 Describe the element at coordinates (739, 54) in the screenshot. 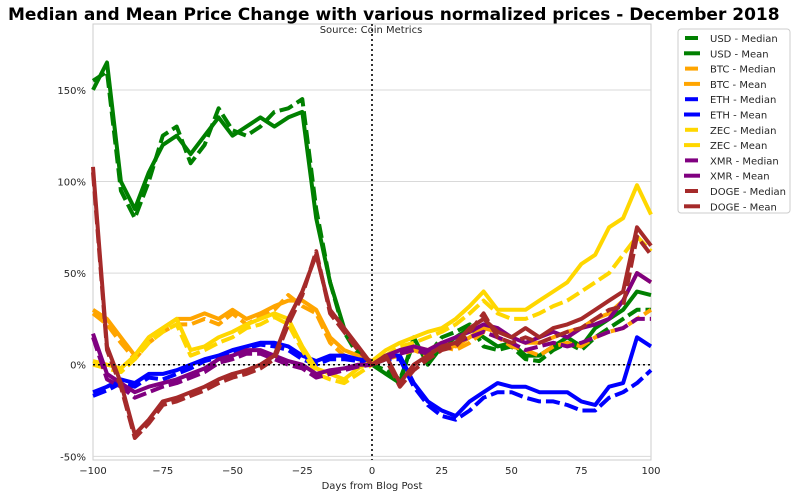

I see `legend-label: USD - Mean` at that location.